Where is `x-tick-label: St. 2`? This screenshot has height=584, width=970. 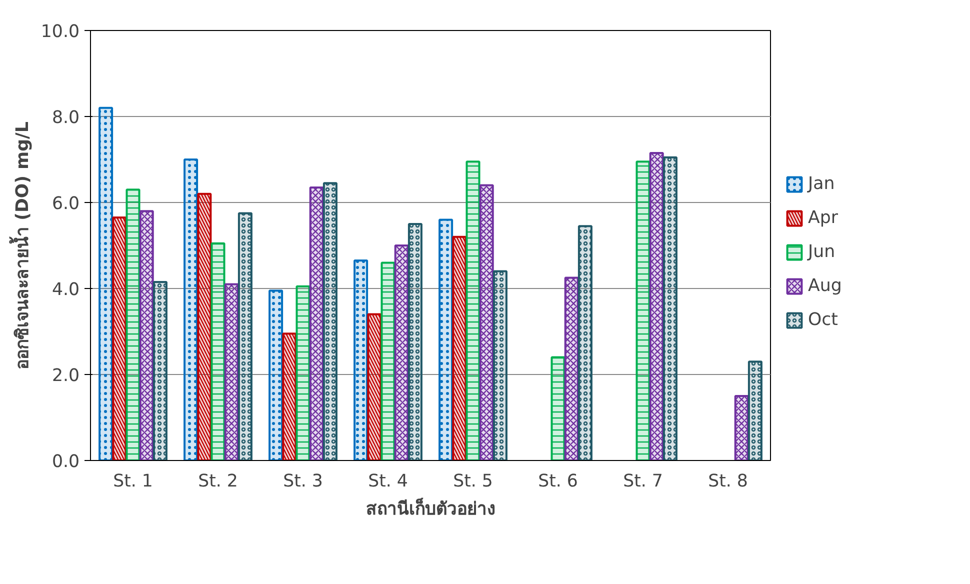 x-tick-label: St. 2 is located at coordinates (218, 482).